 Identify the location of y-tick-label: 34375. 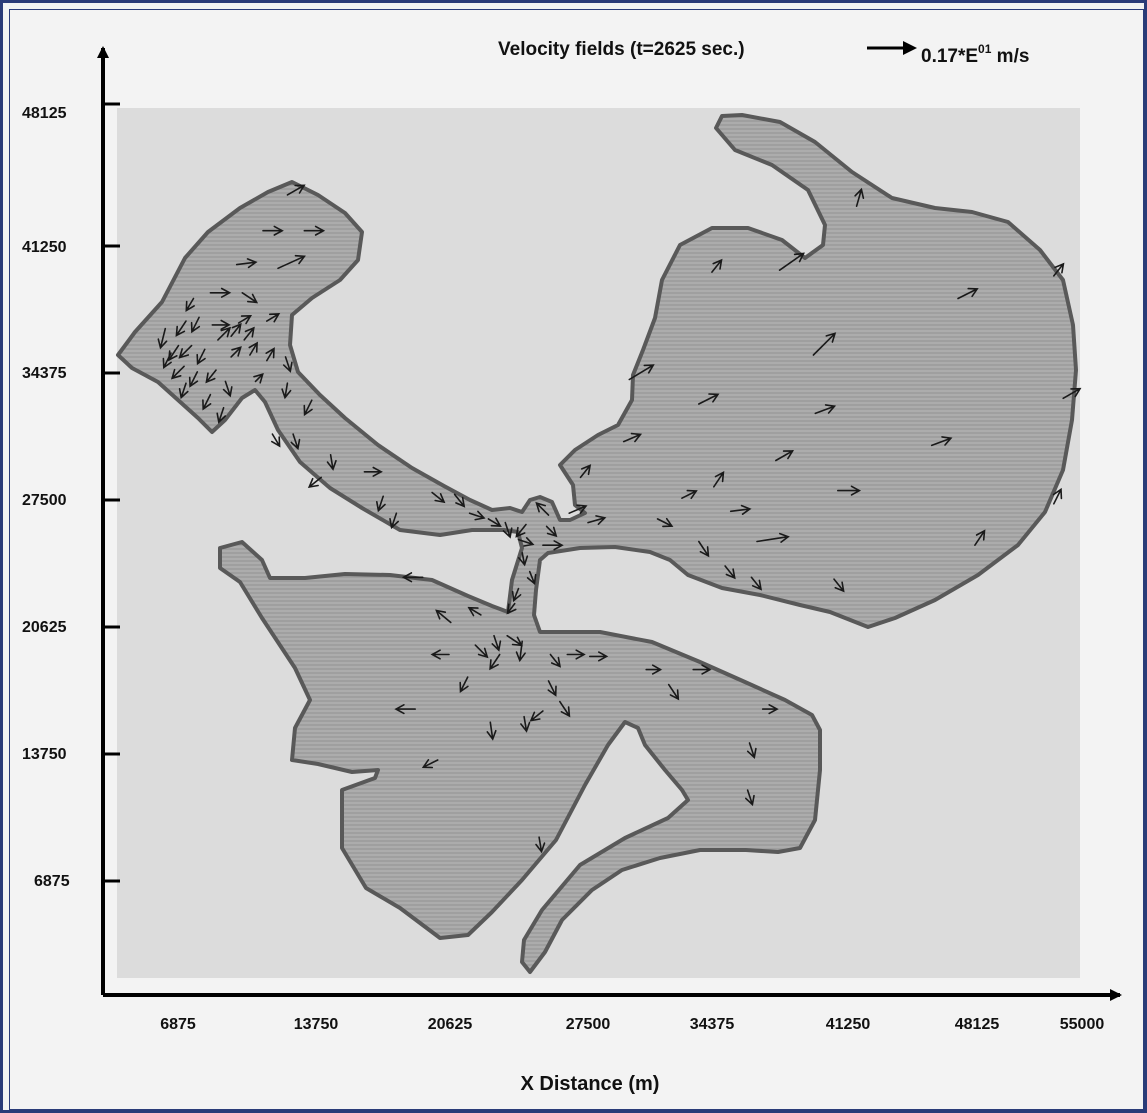
(44, 373).